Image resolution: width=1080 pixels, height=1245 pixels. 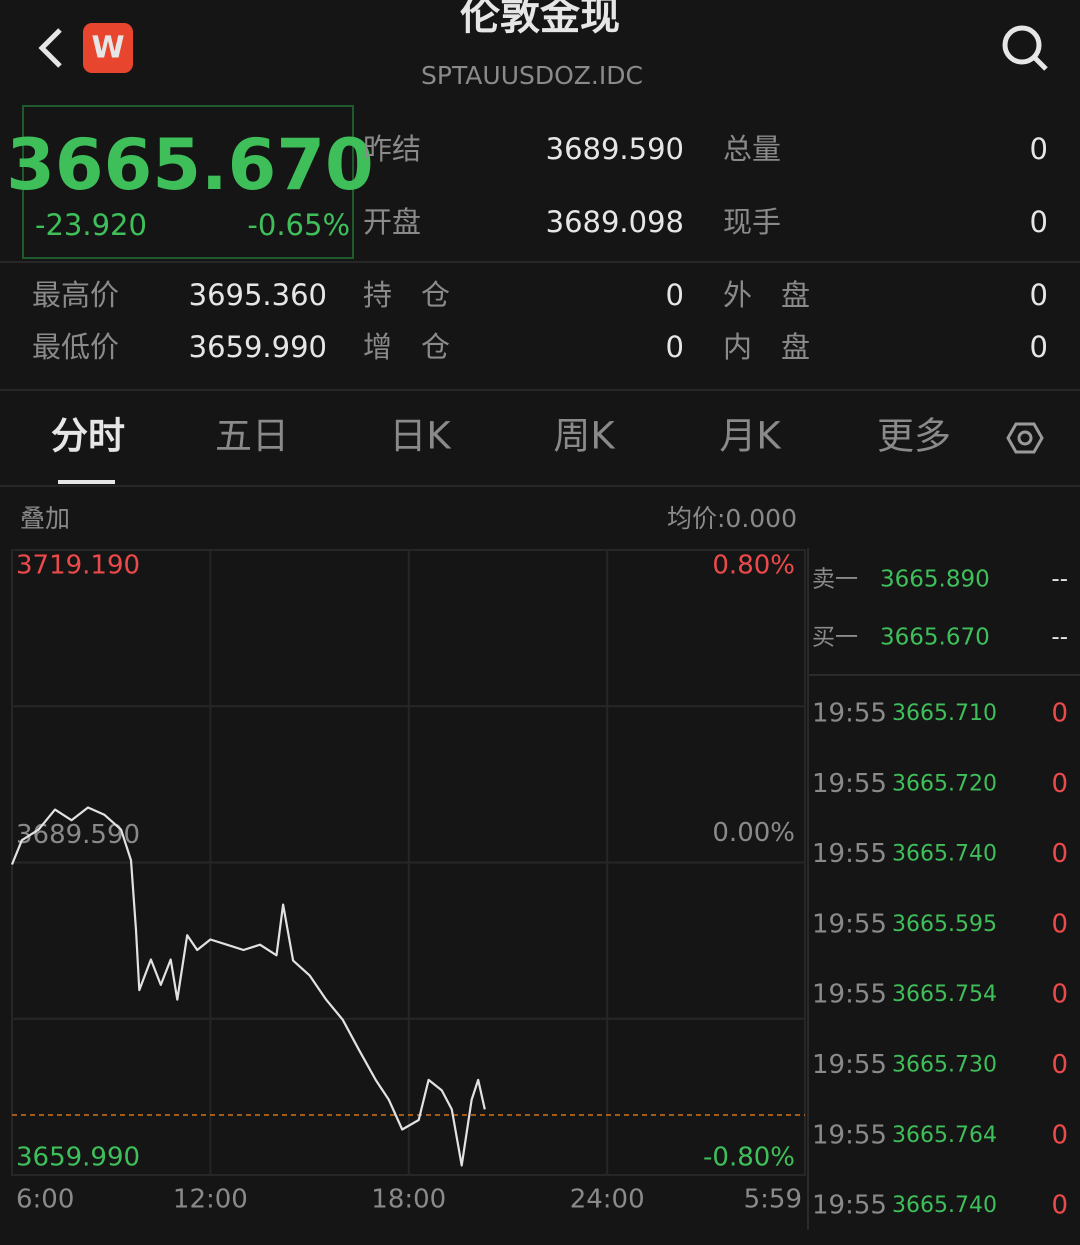 I want to click on stat-label: 最低价, so click(x=75, y=347).